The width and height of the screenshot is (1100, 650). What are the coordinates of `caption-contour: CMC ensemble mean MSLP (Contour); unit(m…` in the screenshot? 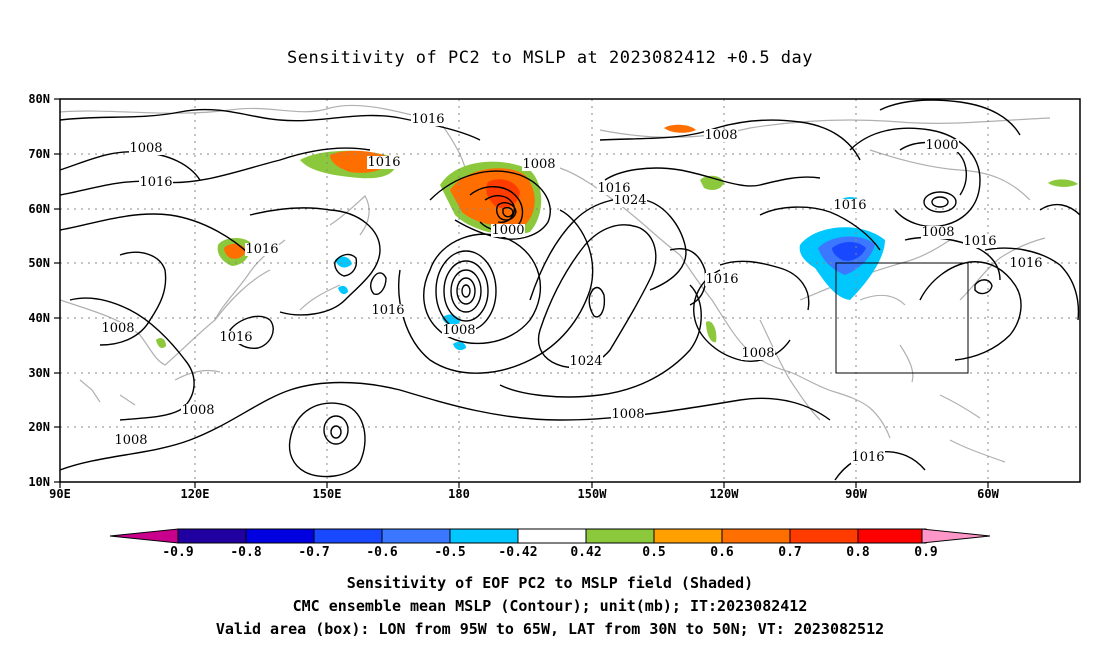 It's located at (550, 606).